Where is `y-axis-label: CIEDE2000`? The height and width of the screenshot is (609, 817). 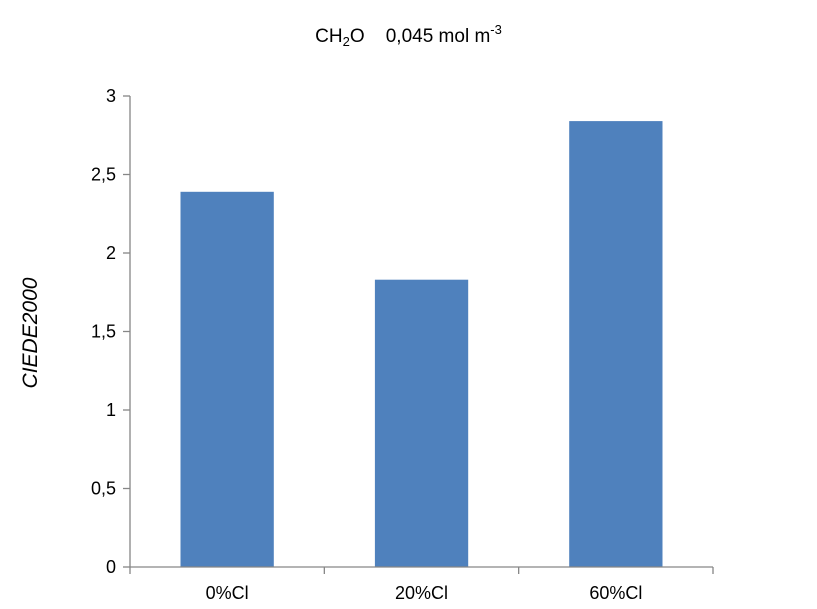 y-axis-label: CIEDE2000 is located at coordinates (30, 332).